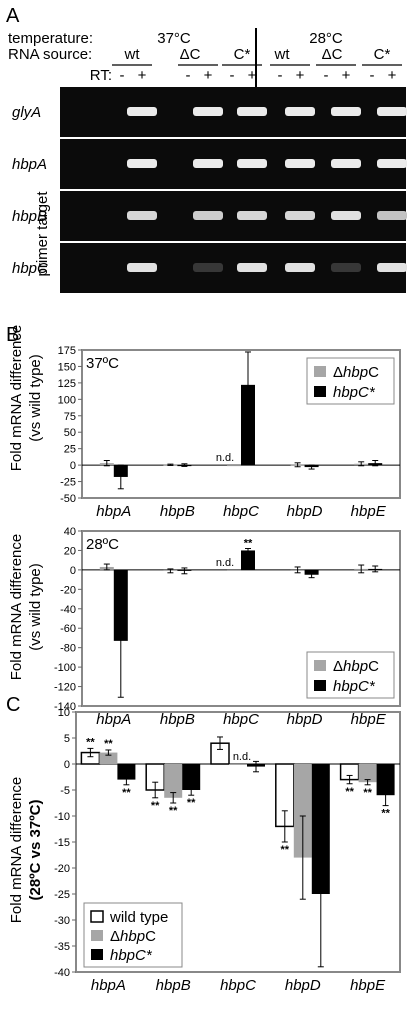 Image resolution: width=410 pixels, height=1022 pixels. Describe the element at coordinates (356, 372) in the screenshot. I see `legend-delta-label: ΔhbpC` at that location.